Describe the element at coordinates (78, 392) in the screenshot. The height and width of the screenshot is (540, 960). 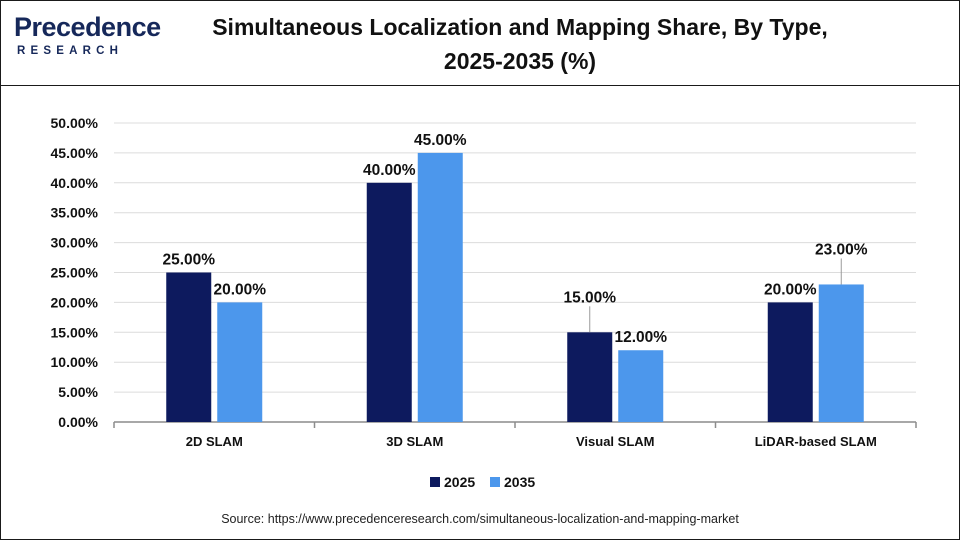
I see `y-tick-label: 5.00%` at that location.